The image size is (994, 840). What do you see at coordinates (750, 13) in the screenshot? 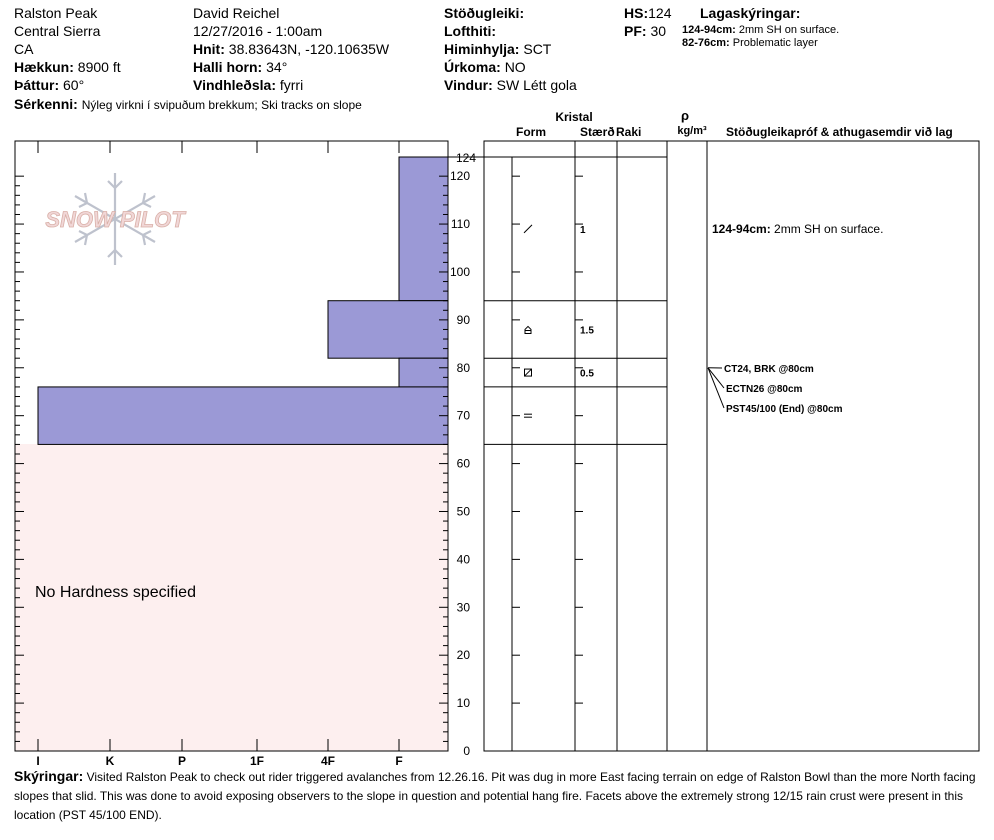
I see `layer-notes-label: Lagaskýringar:` at bounding box center [750, 13].